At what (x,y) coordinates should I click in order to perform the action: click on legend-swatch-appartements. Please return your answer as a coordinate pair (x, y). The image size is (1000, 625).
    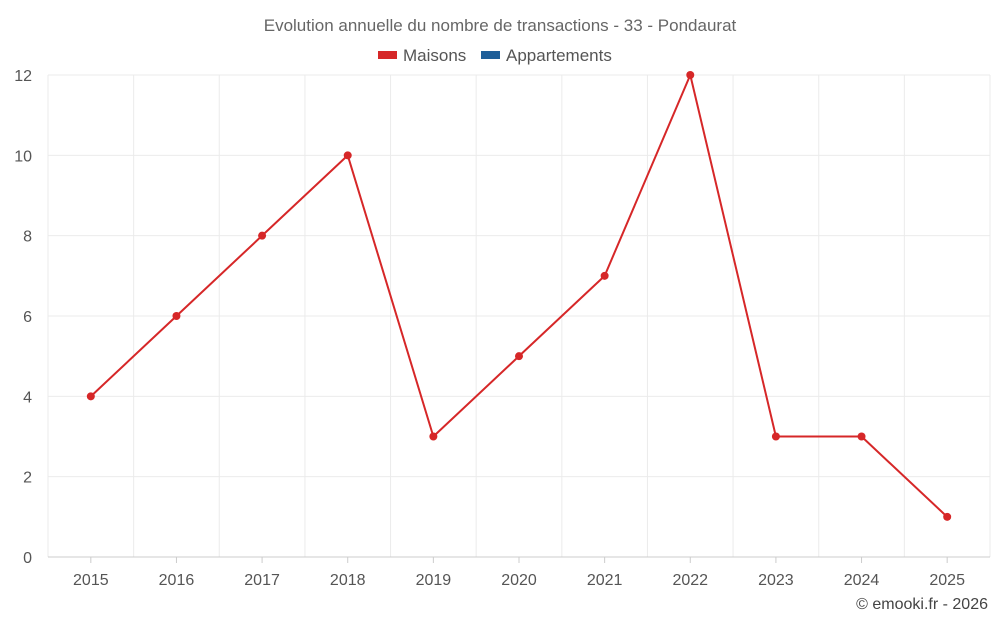
    Looking at the image, I should click on (490, 55).